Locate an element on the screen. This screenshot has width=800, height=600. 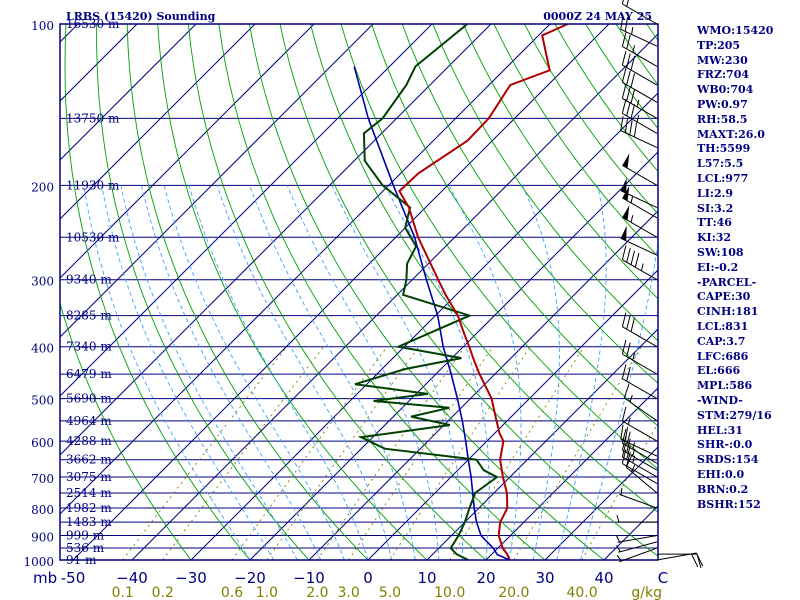
pressure-tick-label: 800 is located at coordinates (42, 510).